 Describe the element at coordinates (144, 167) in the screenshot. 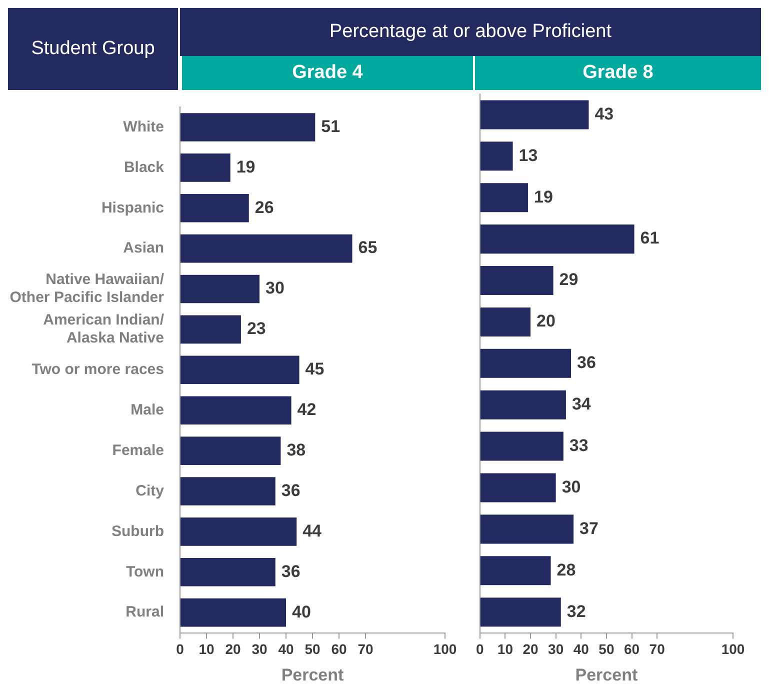

I see `y-tick-label: Black` at that location.